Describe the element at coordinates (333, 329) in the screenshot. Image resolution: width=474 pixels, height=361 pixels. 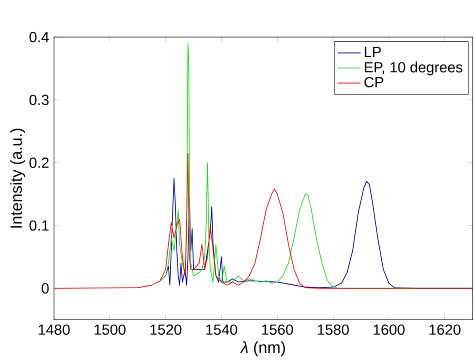
I see `x-tick-label: 1580` at that location.